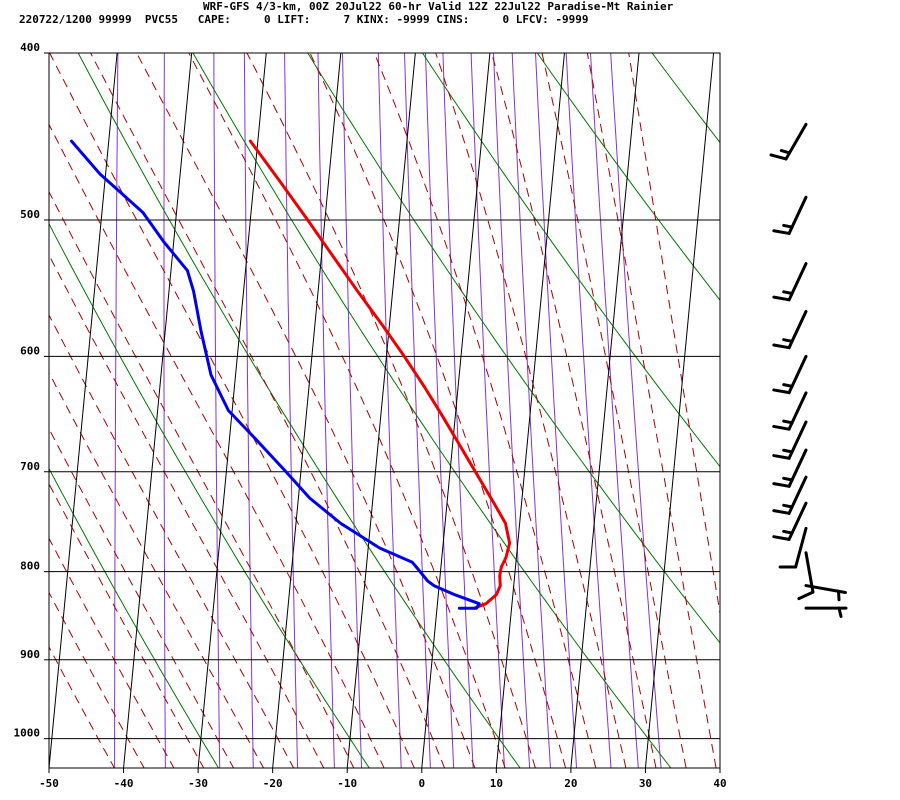 This screenshot has height=800, width=900. Describe the element at coordinates (124, 783) in the screenshot. I see `x-tick-label: -40` at that location.